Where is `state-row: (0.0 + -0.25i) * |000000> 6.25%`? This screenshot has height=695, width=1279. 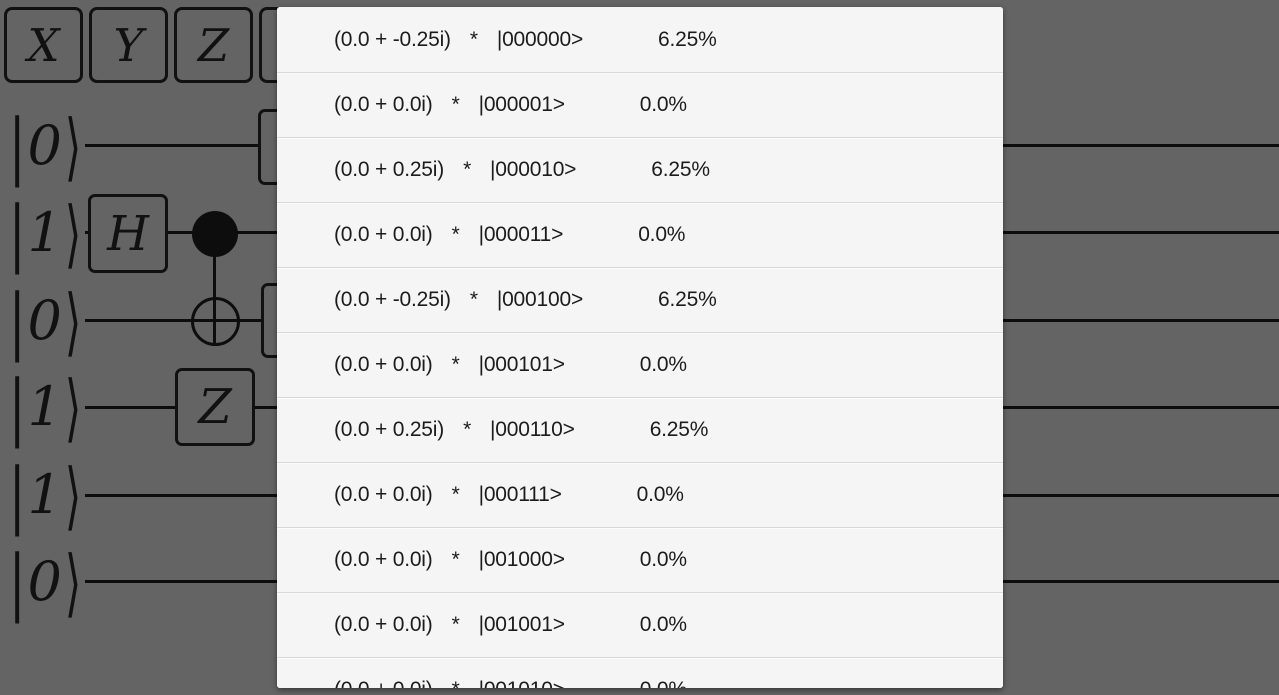 state-row: (0.0 + -0.25i) * |000000> 6.25% is located at coordinates (640, 39).